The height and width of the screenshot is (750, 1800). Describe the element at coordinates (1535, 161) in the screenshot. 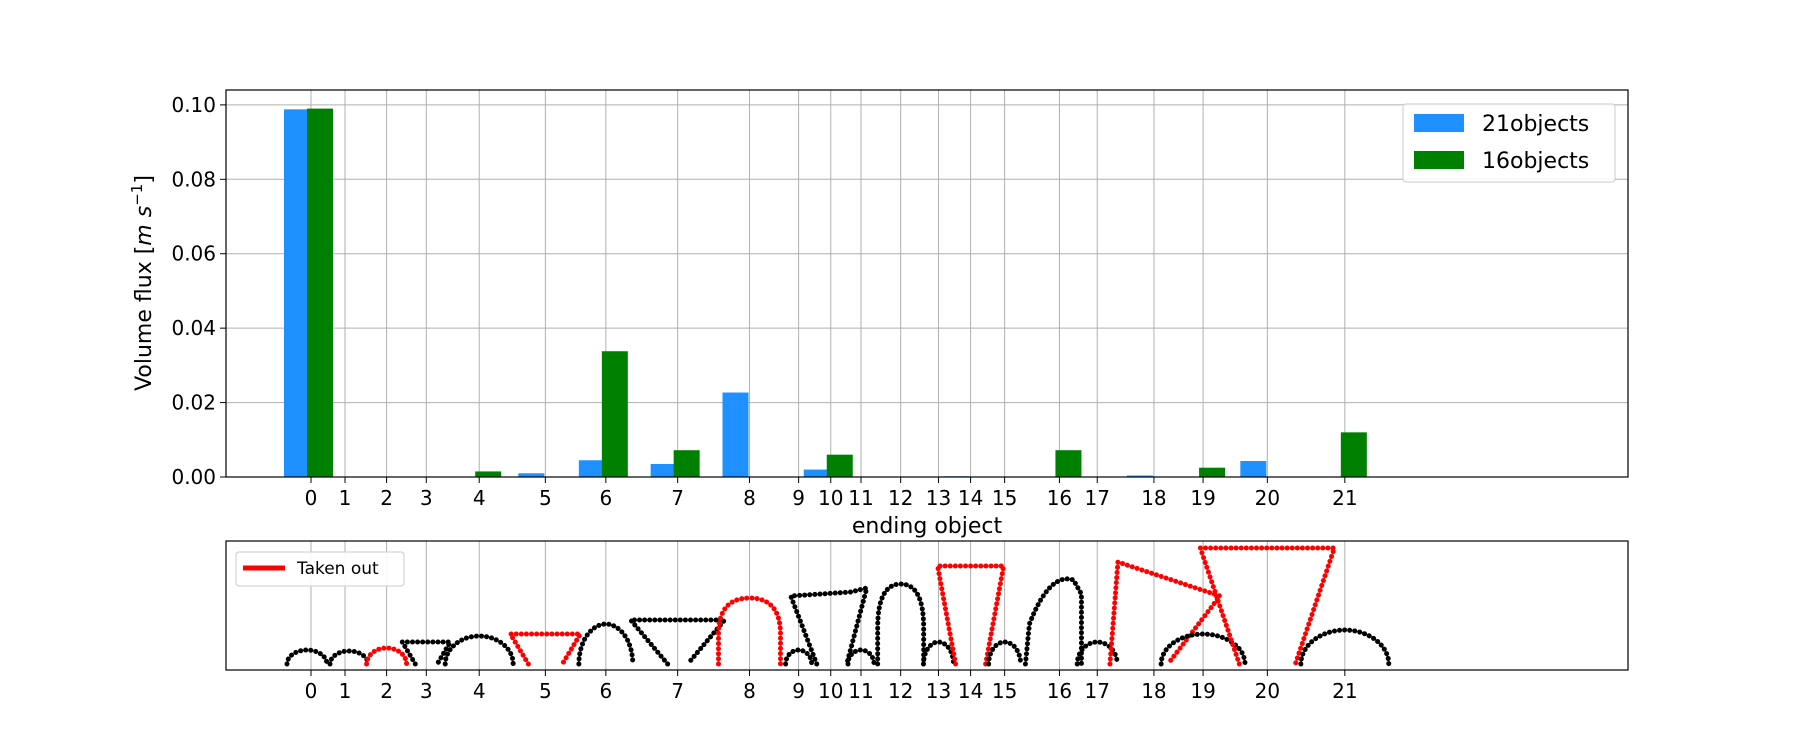

I see `legend-label-16objects: 16objects` at that location.